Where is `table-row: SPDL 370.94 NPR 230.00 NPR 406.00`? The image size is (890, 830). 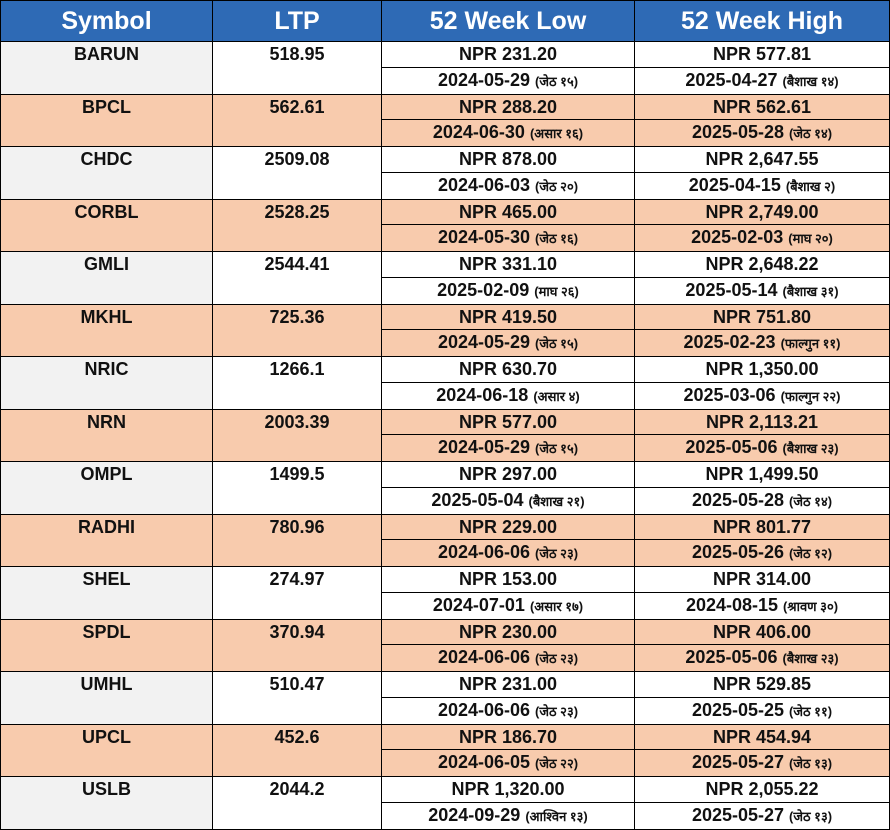 table-row: SPDL 370.94 NPR 230.00 NPR 406.00 is located at coordinates (445, 645).